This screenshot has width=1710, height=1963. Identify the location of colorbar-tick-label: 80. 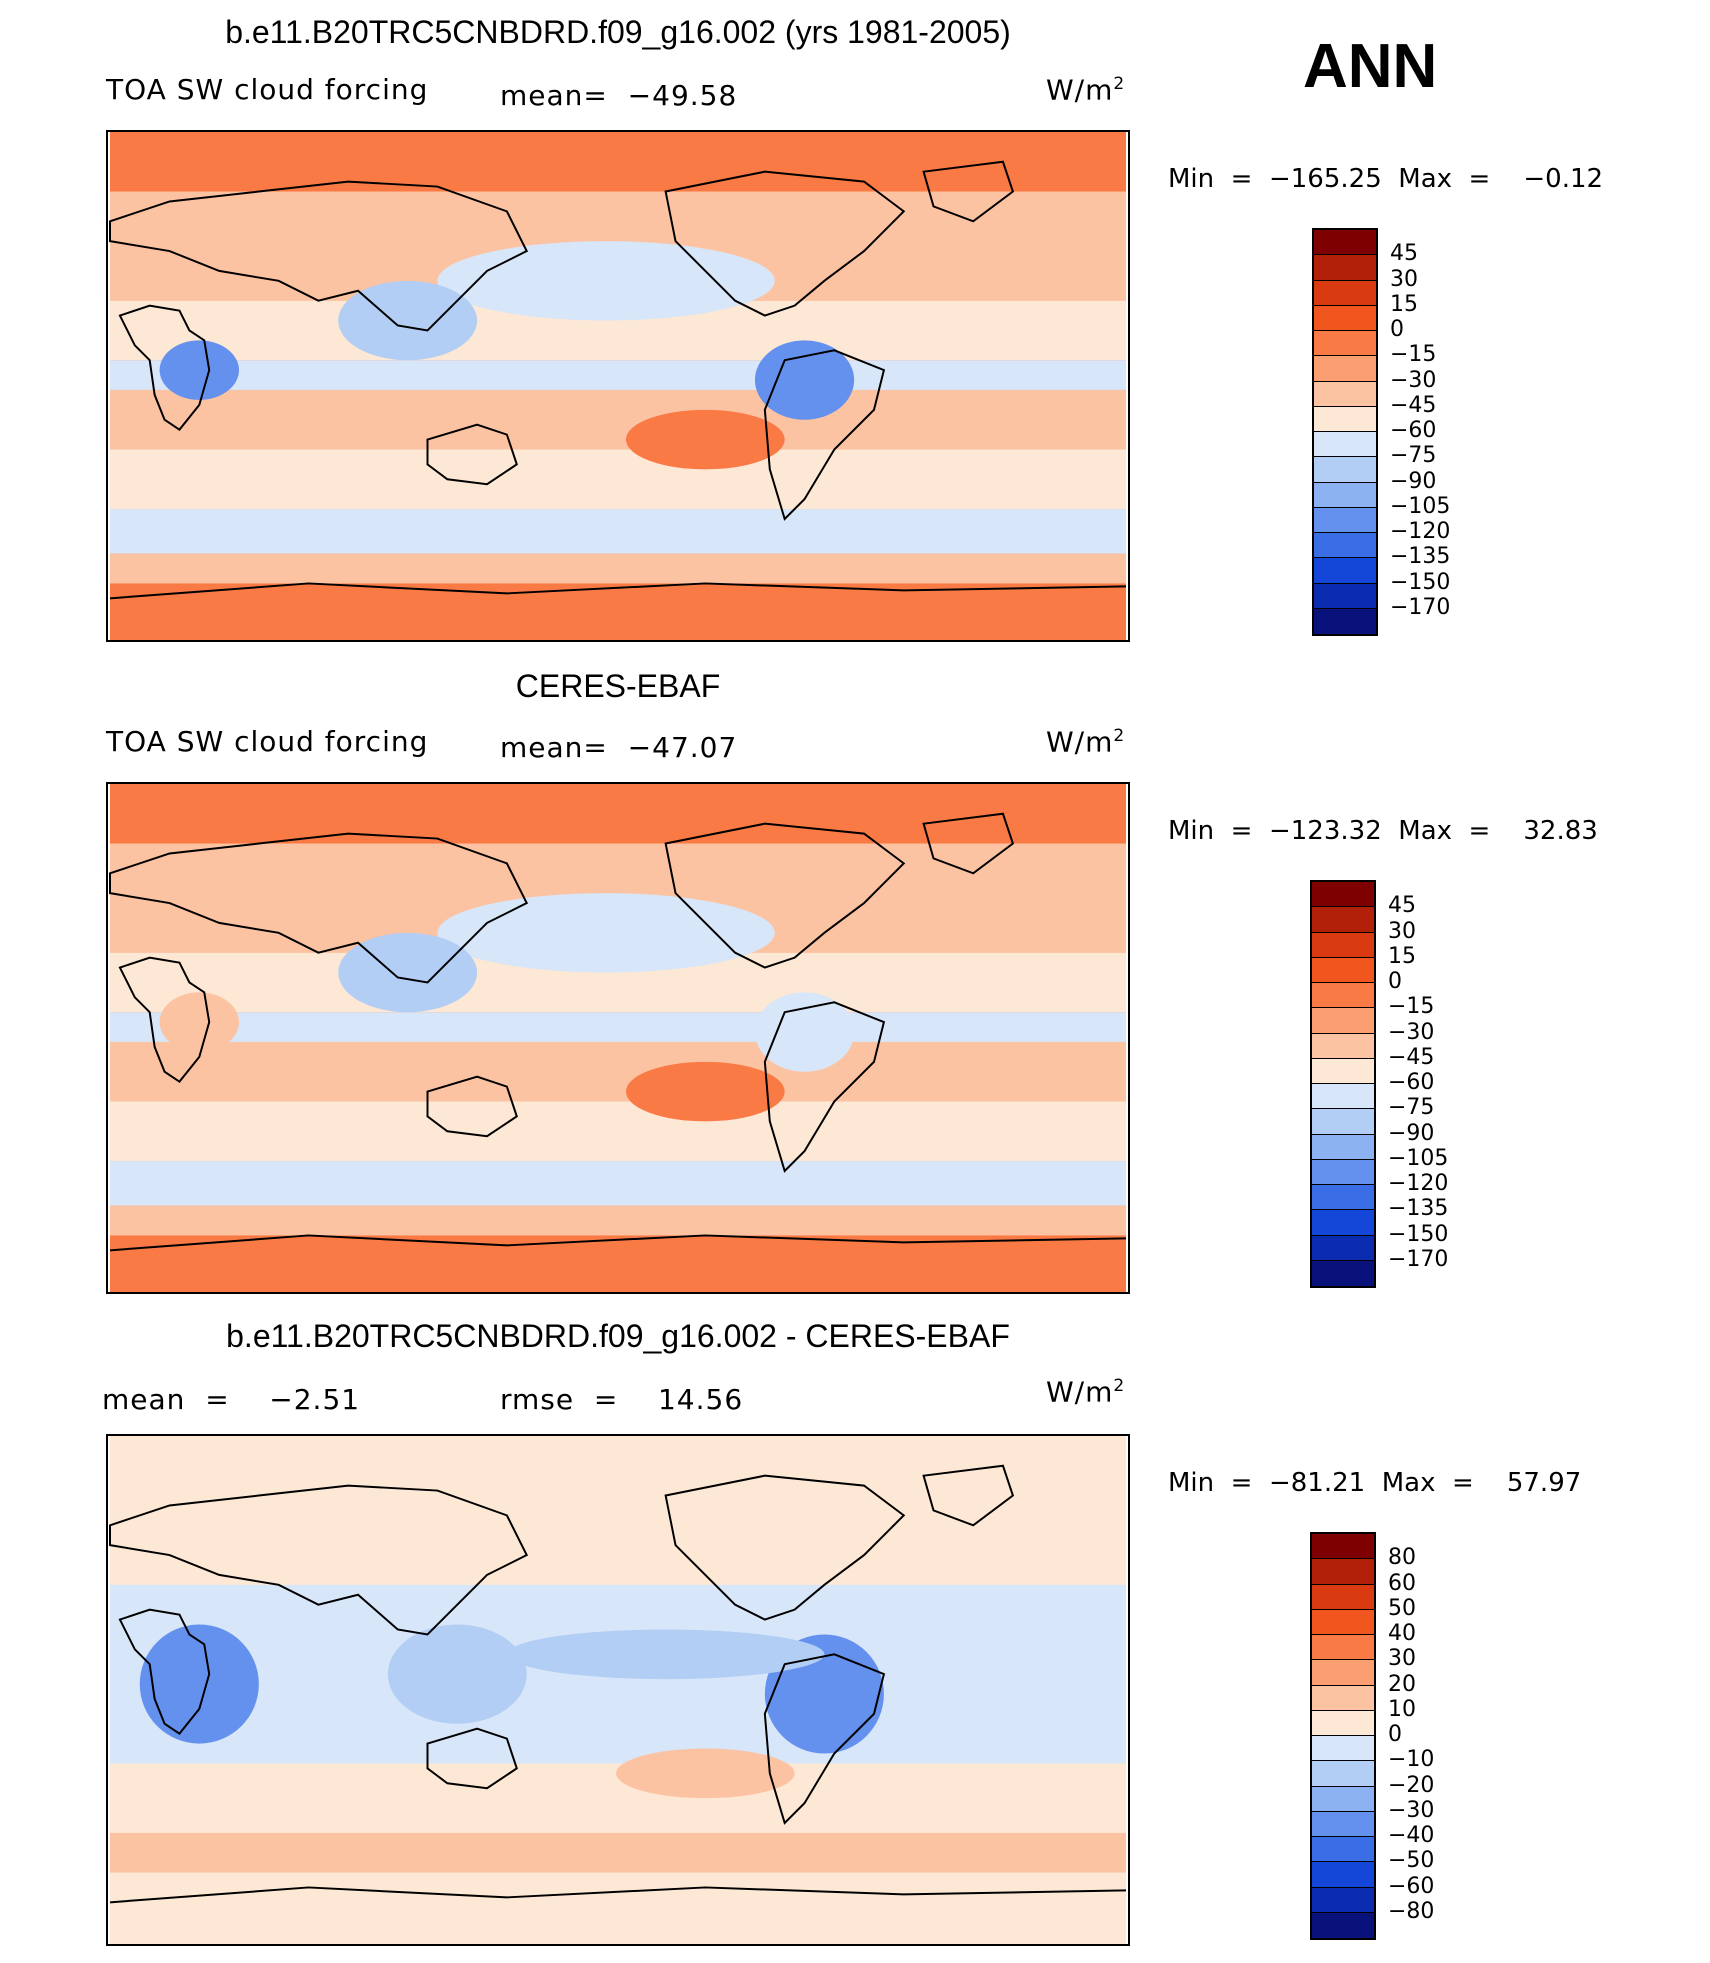
(1402, 1558).